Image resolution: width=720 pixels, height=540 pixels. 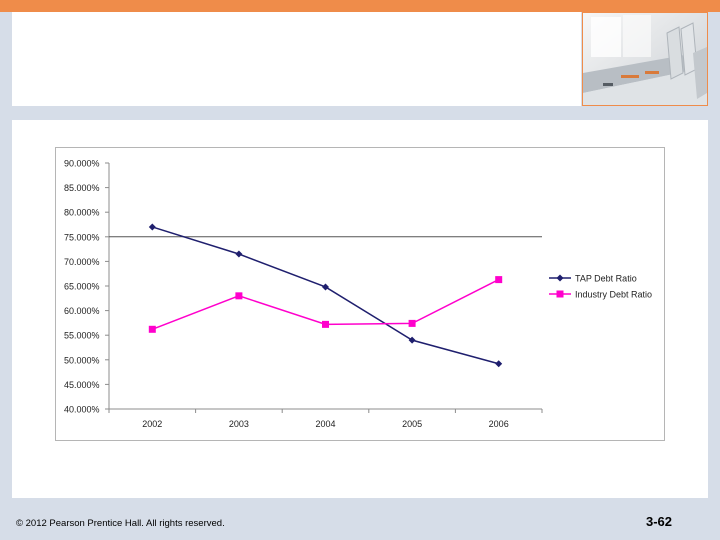 I want to click on y-tick-label: 60.000%, so click(x=82, y=311).